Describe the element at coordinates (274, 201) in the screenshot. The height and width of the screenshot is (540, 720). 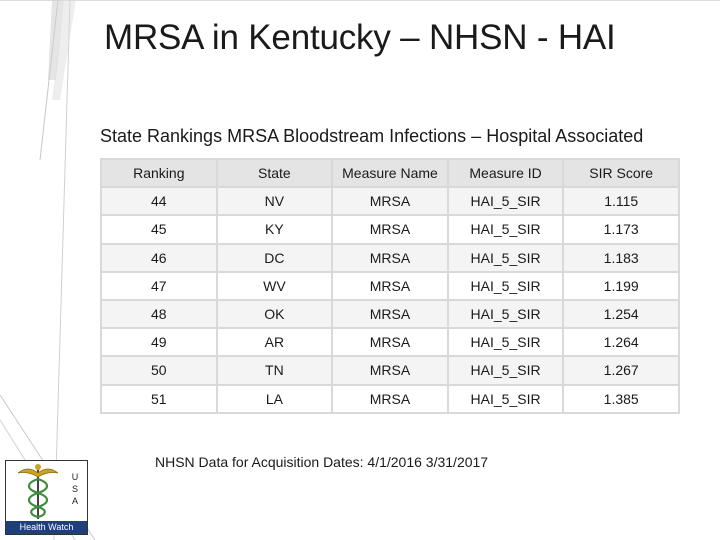
I see `cell-state: NV` at that location.